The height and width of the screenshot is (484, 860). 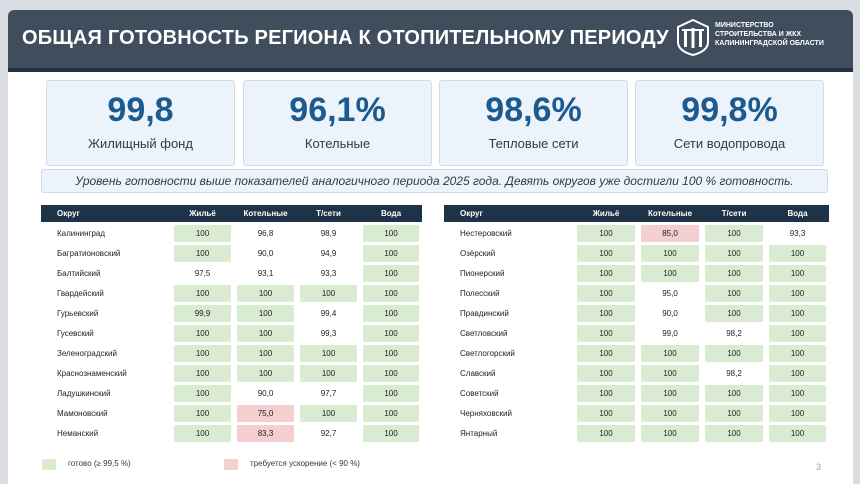 What do you see at coordinates (670, 293) in the screenshot?
I see `value-cell: 95,0` at bounding box center [670, 293].